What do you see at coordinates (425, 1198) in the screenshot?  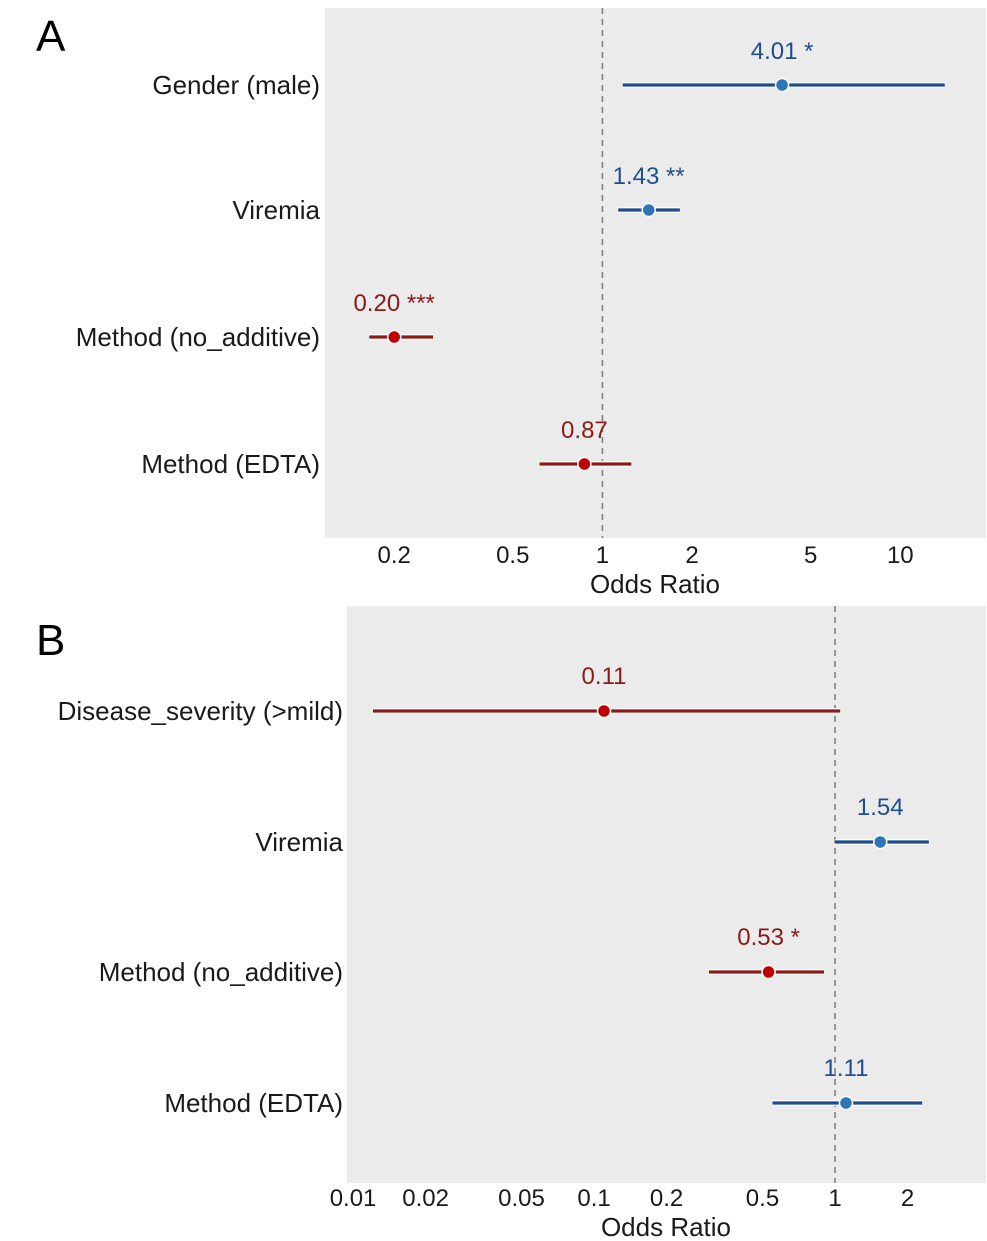 I see `panel-b-x-tick-label: 0.02` at bounding box center [425, 1198].